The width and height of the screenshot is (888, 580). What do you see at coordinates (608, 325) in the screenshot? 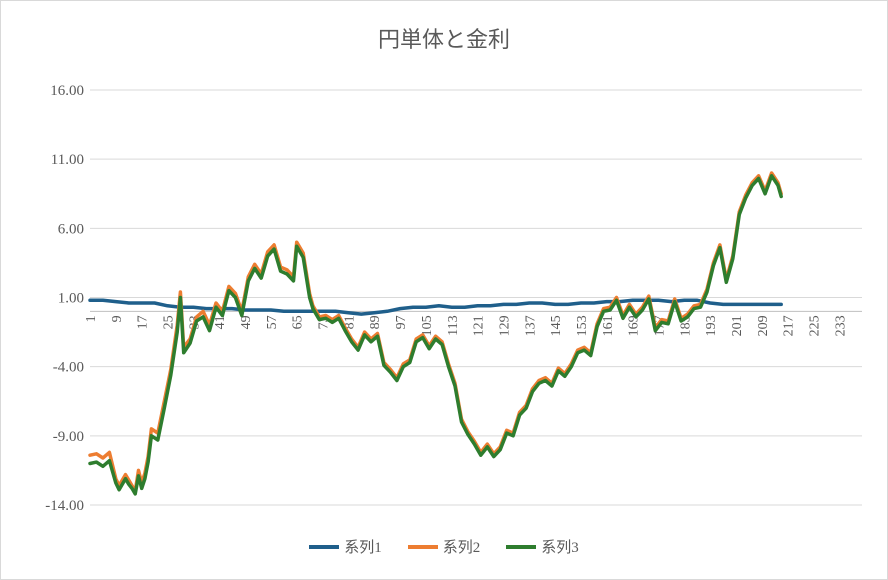
I see `x-tick-label: 161` at bounding box center [608, 325].